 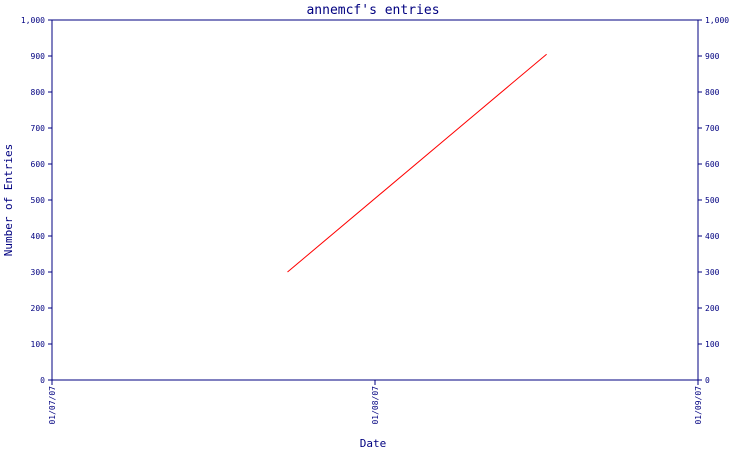 I want to click on y-tick-label-left: 0, so click(x=42, y=380).